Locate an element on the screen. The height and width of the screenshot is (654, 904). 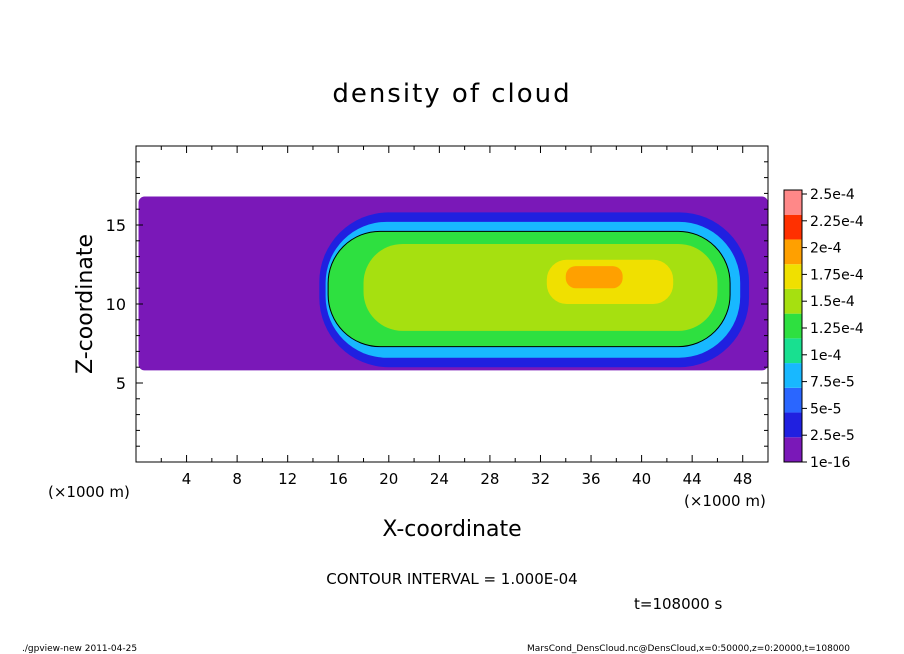
colorbar-label: 2.5e-5 is located at coordinates (832, 436).